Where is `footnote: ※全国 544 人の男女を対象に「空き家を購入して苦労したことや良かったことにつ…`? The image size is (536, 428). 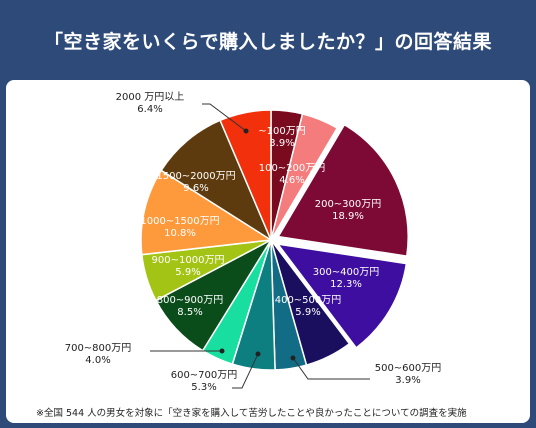 footnote: ※全国 544 人の男女を対象に「空き家を購入して苦労したことや良かったことにつ… is located at coordinates (251, 413).